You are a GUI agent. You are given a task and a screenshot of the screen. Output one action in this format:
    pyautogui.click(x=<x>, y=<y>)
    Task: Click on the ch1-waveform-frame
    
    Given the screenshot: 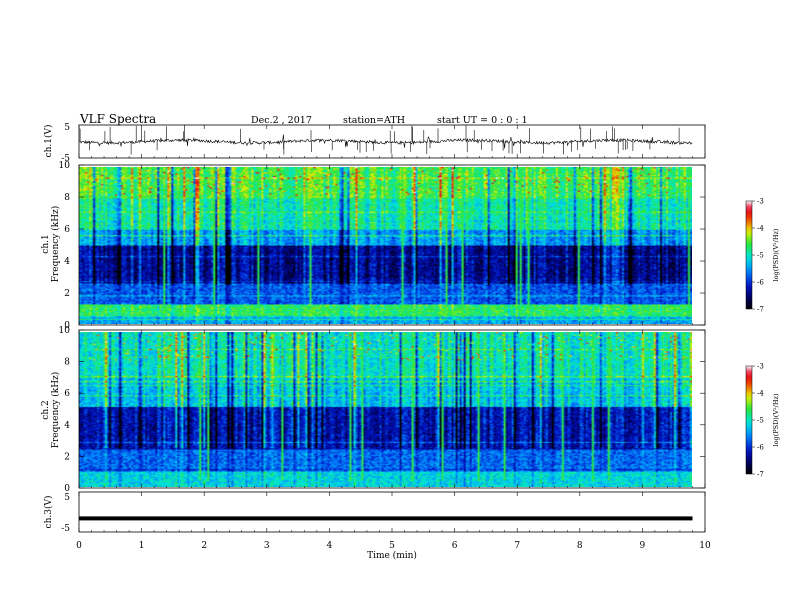 What is the action you would take?
    pyautogui.click(x=392, y=141)
    